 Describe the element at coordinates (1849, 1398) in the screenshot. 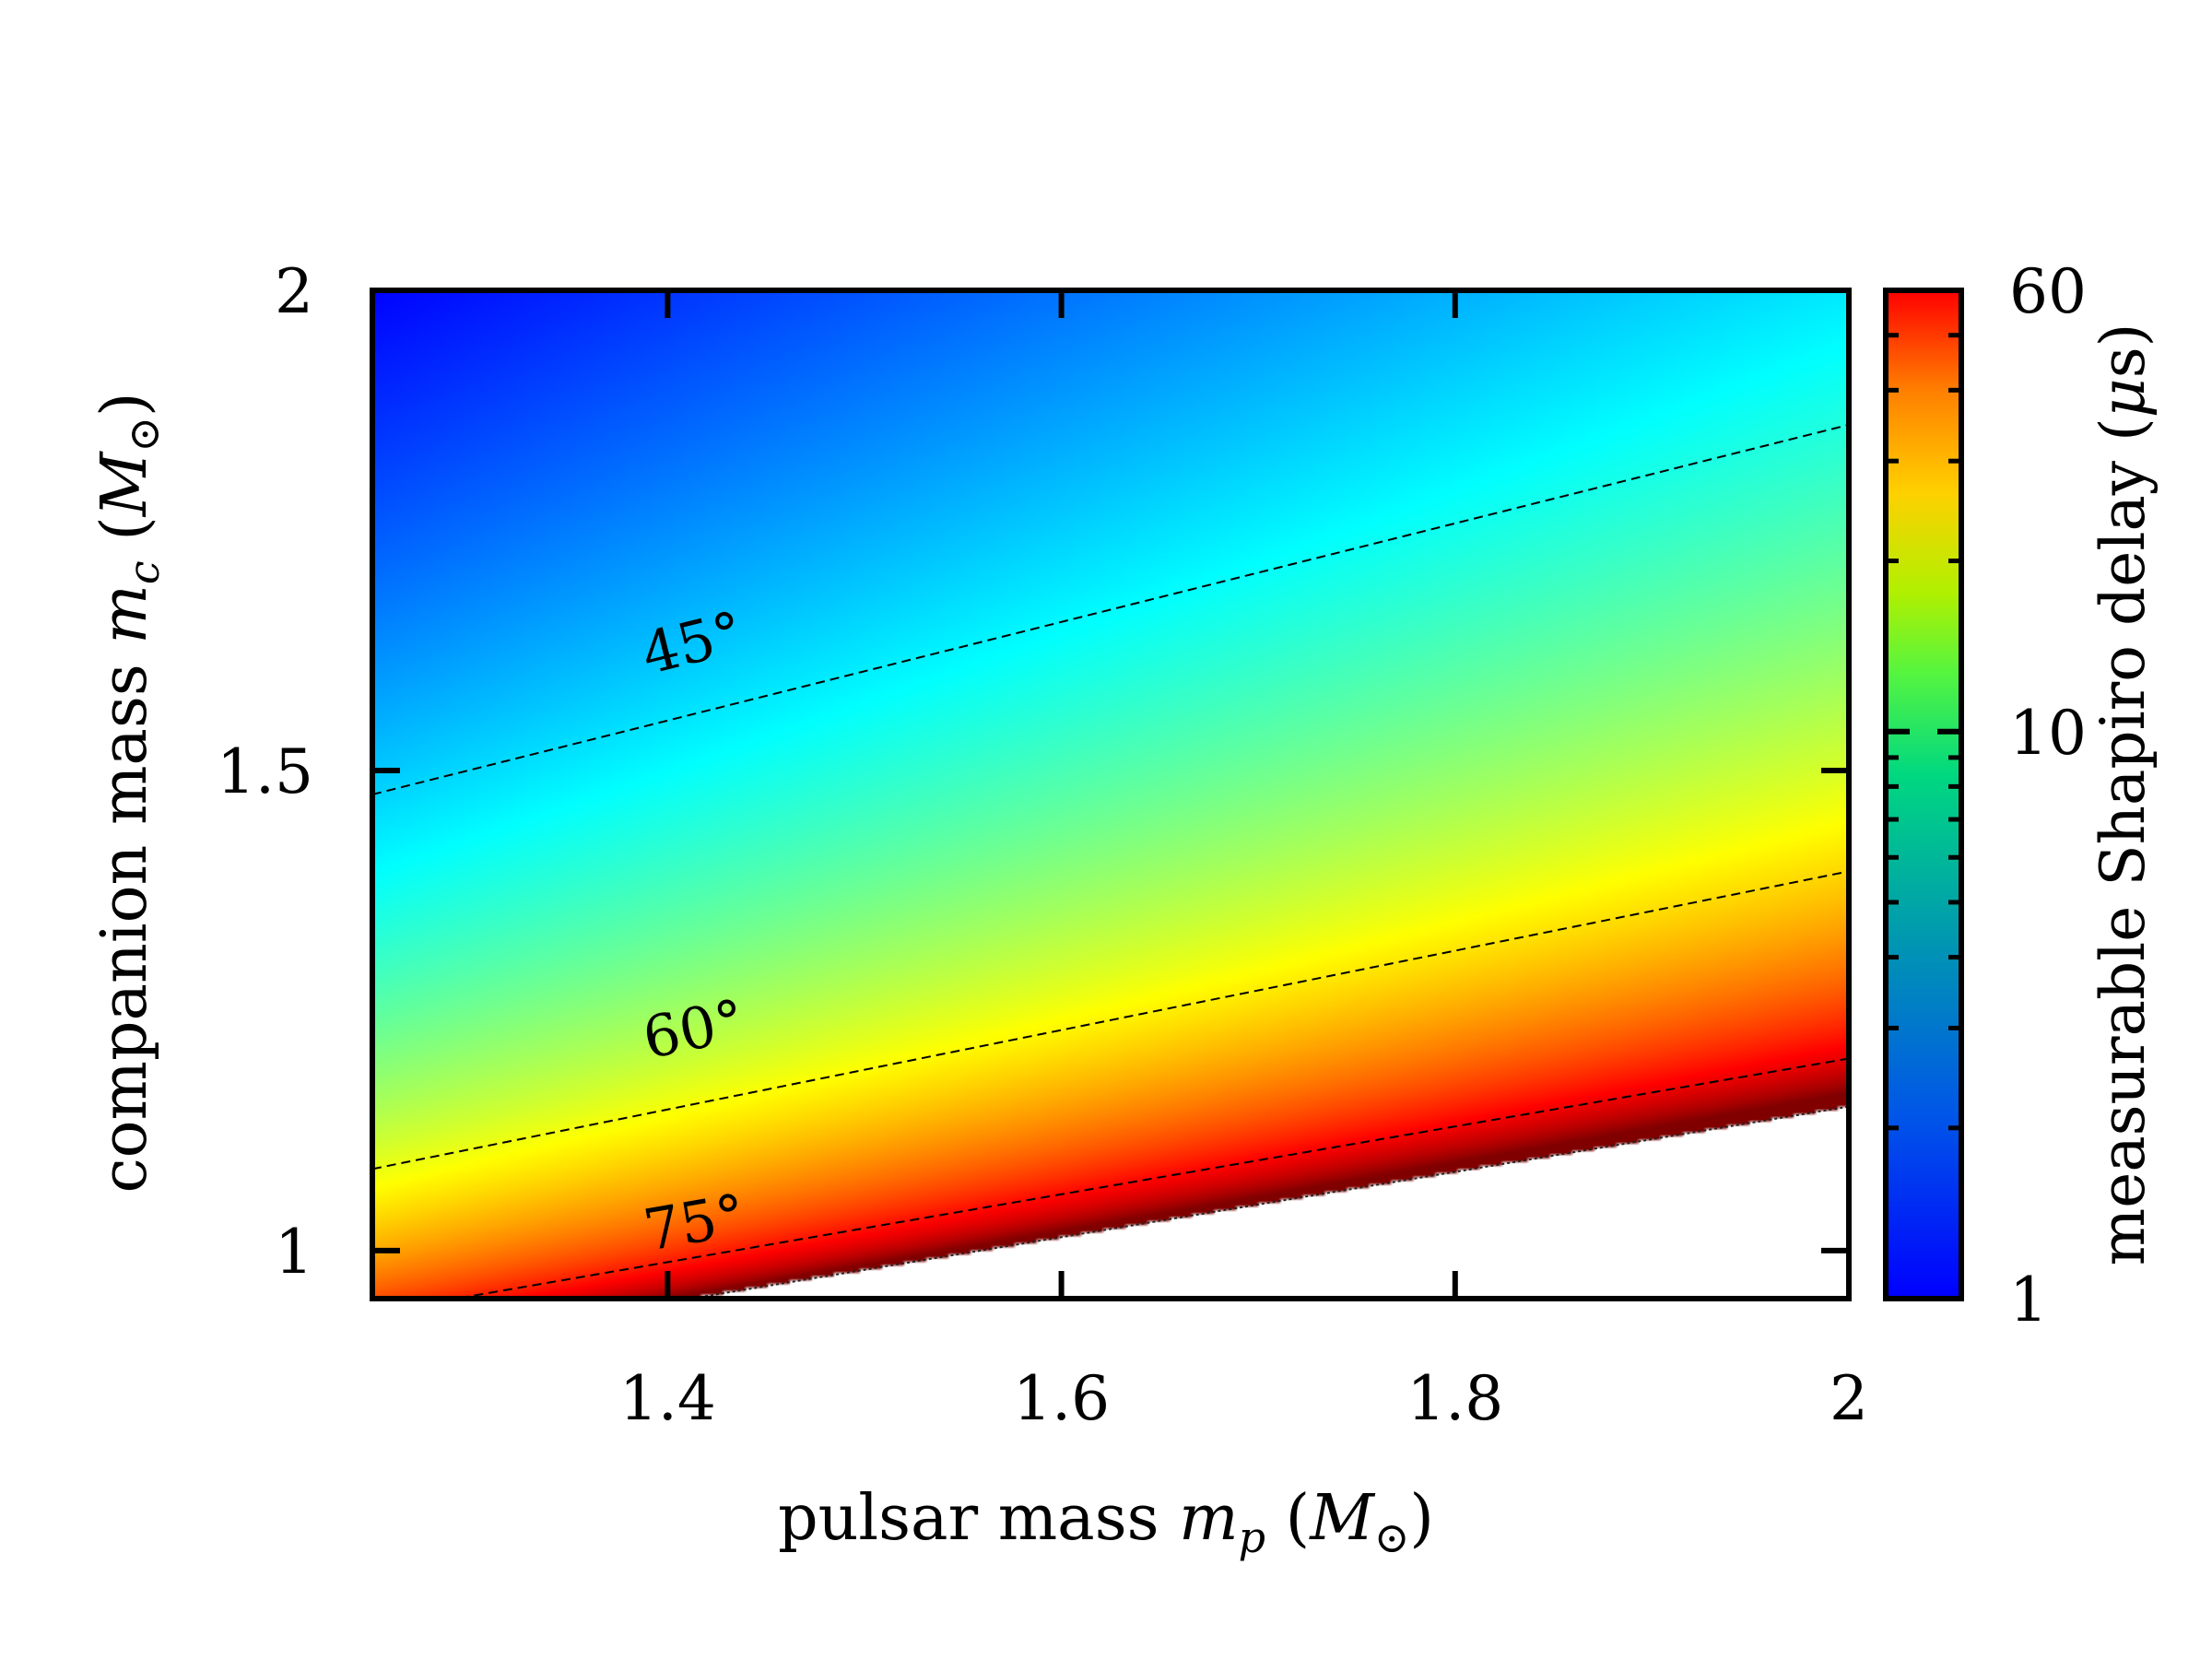

I see `x-tick-label: 2` at that location.